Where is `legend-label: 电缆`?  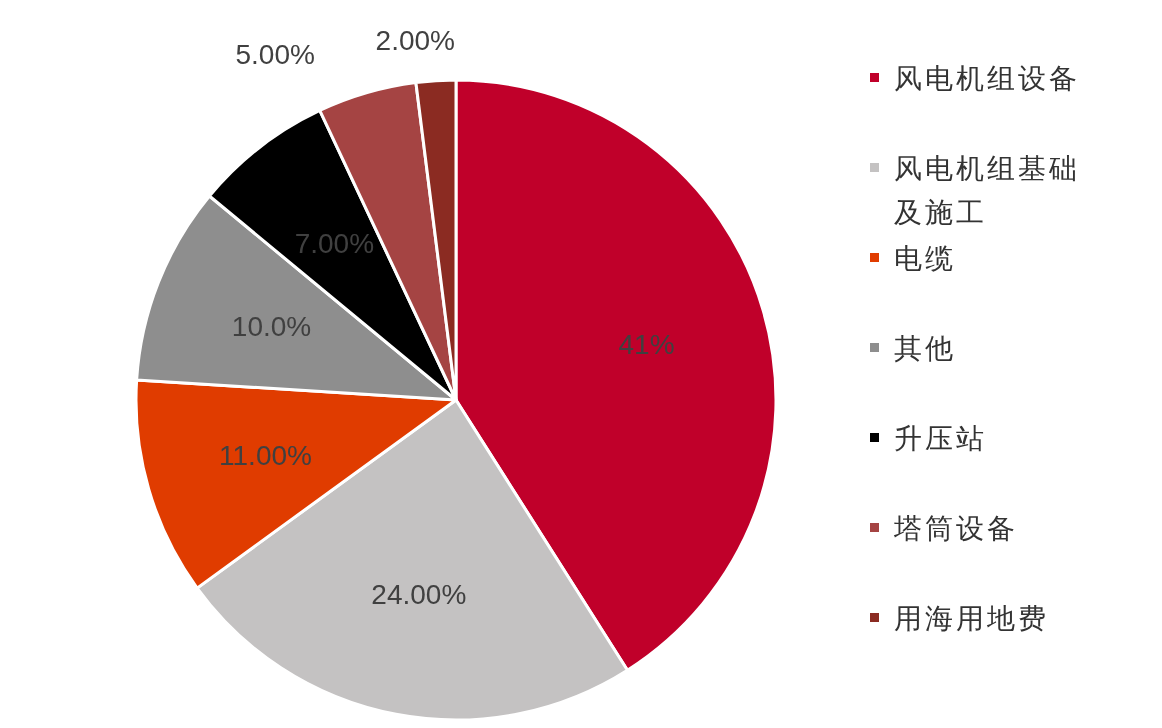
legend-label: 电缆 is located at coordinates (925, 258).